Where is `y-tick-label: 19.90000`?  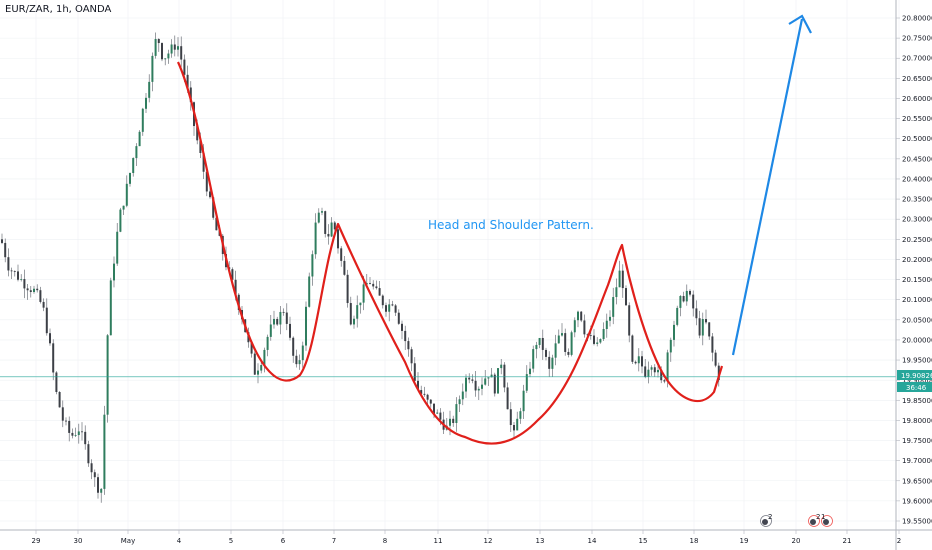
y-tick-label: 19.90000 is located at coordinates (917, 381).